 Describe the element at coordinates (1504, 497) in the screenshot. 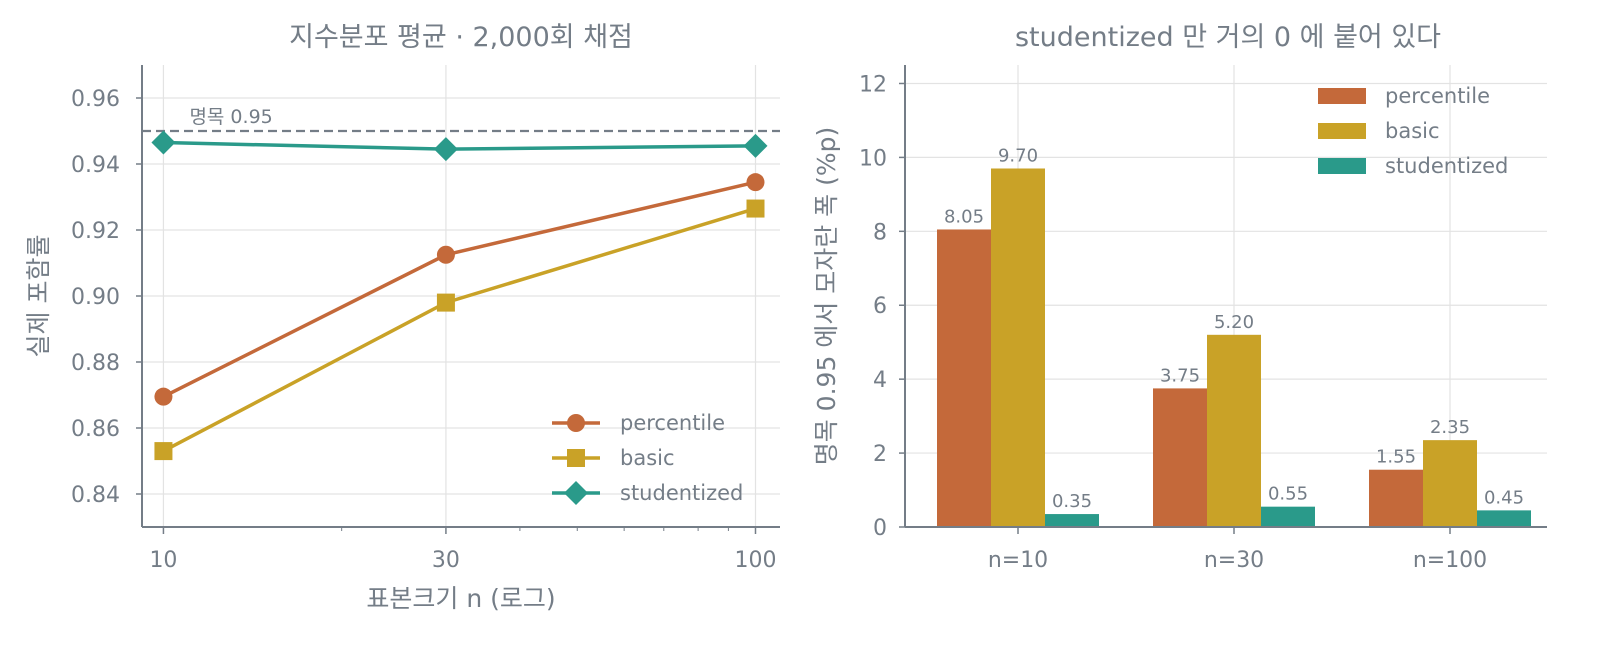

I see `bar-value-label: 0.45` at that location.